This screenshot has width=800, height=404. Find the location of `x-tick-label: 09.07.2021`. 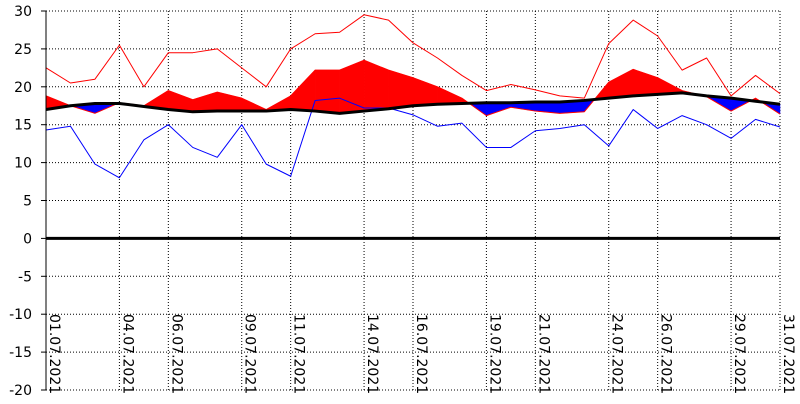

x-tick-label: 09.07.2021 is located at coordinates (250, 354).